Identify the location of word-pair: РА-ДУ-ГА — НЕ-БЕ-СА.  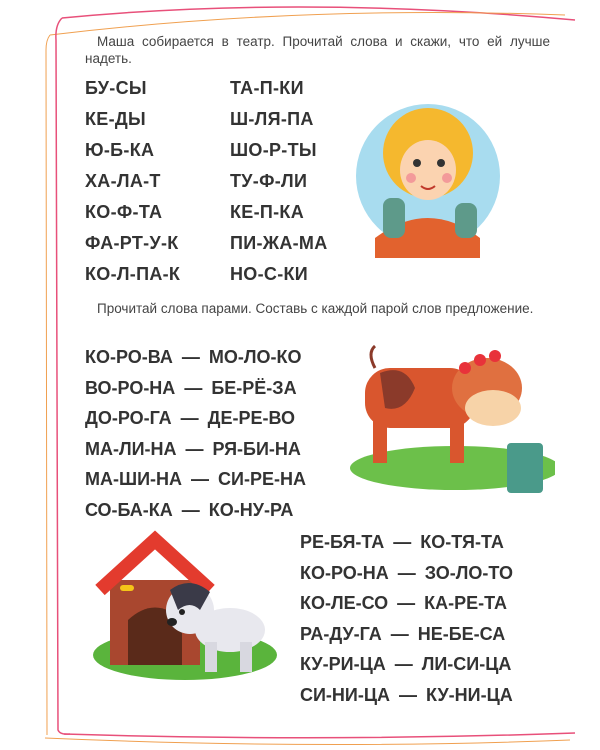
(402, 634).